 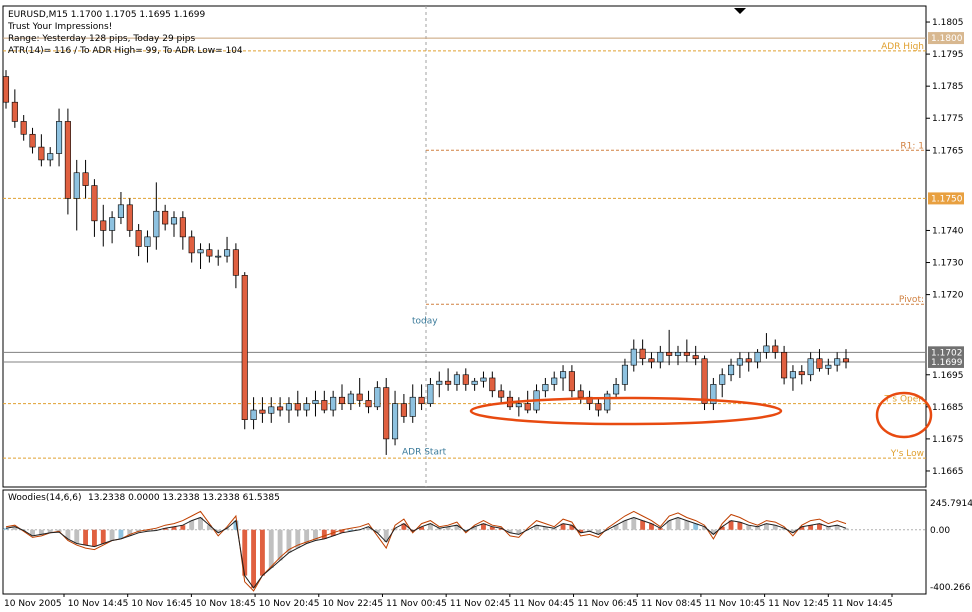 I want to click on y-tick-label: 1.1785, so click(x=948, y=87).